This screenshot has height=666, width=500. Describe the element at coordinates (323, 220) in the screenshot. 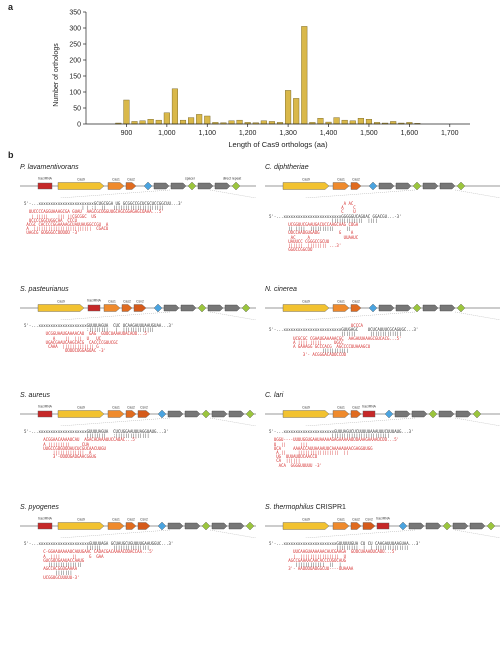

I see `rna-structure-line: ||||||||||||| ||||` at that location.